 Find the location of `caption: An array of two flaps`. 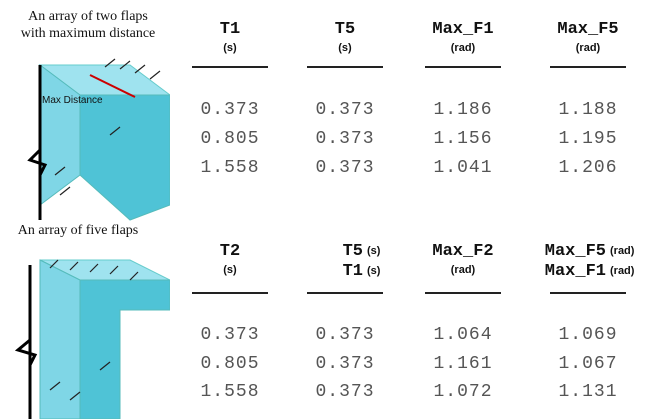

caption: An array of two flaps is located at coordinates (88, 16).